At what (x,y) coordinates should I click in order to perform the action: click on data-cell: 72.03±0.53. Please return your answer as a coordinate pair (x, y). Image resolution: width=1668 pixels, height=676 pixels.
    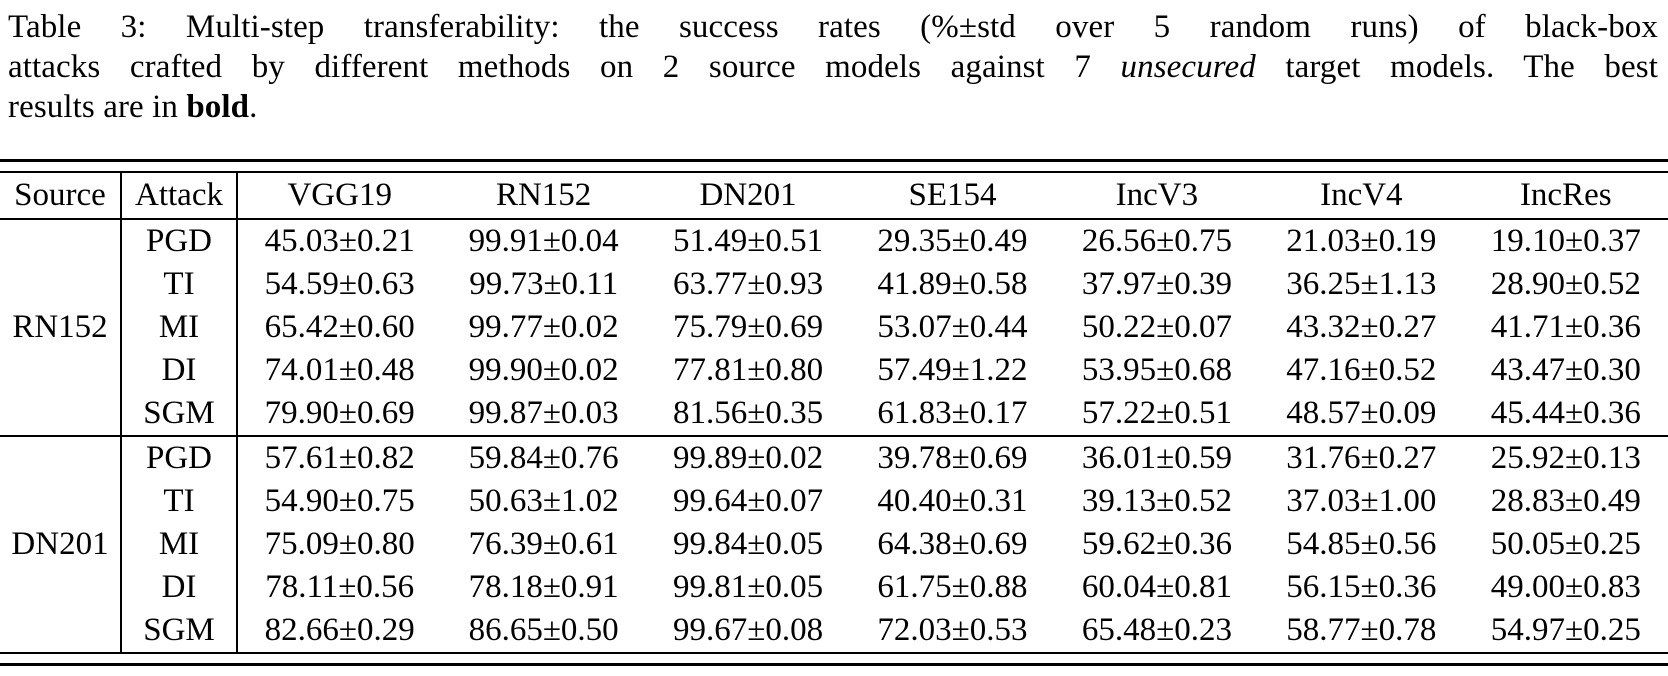
    Looking at the image, I should click on (952, 630).